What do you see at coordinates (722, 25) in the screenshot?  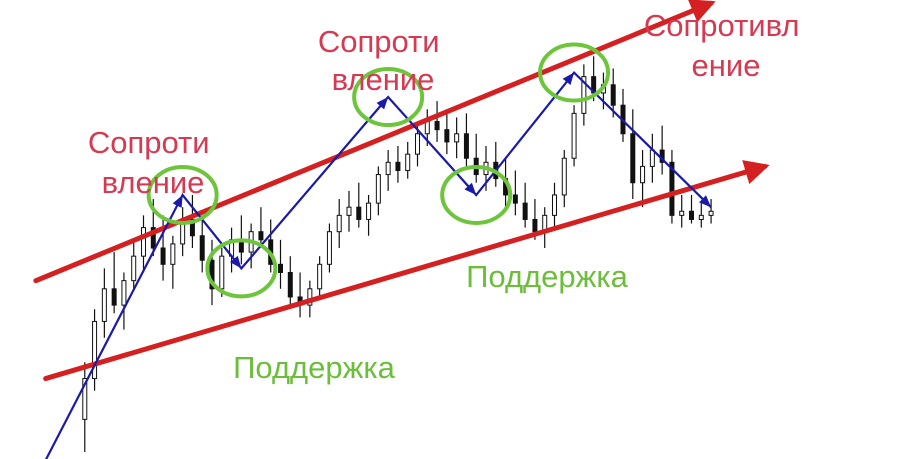 I see `resistance-label-3-line-1: Сопротивл` at bounding box center [722, 25].